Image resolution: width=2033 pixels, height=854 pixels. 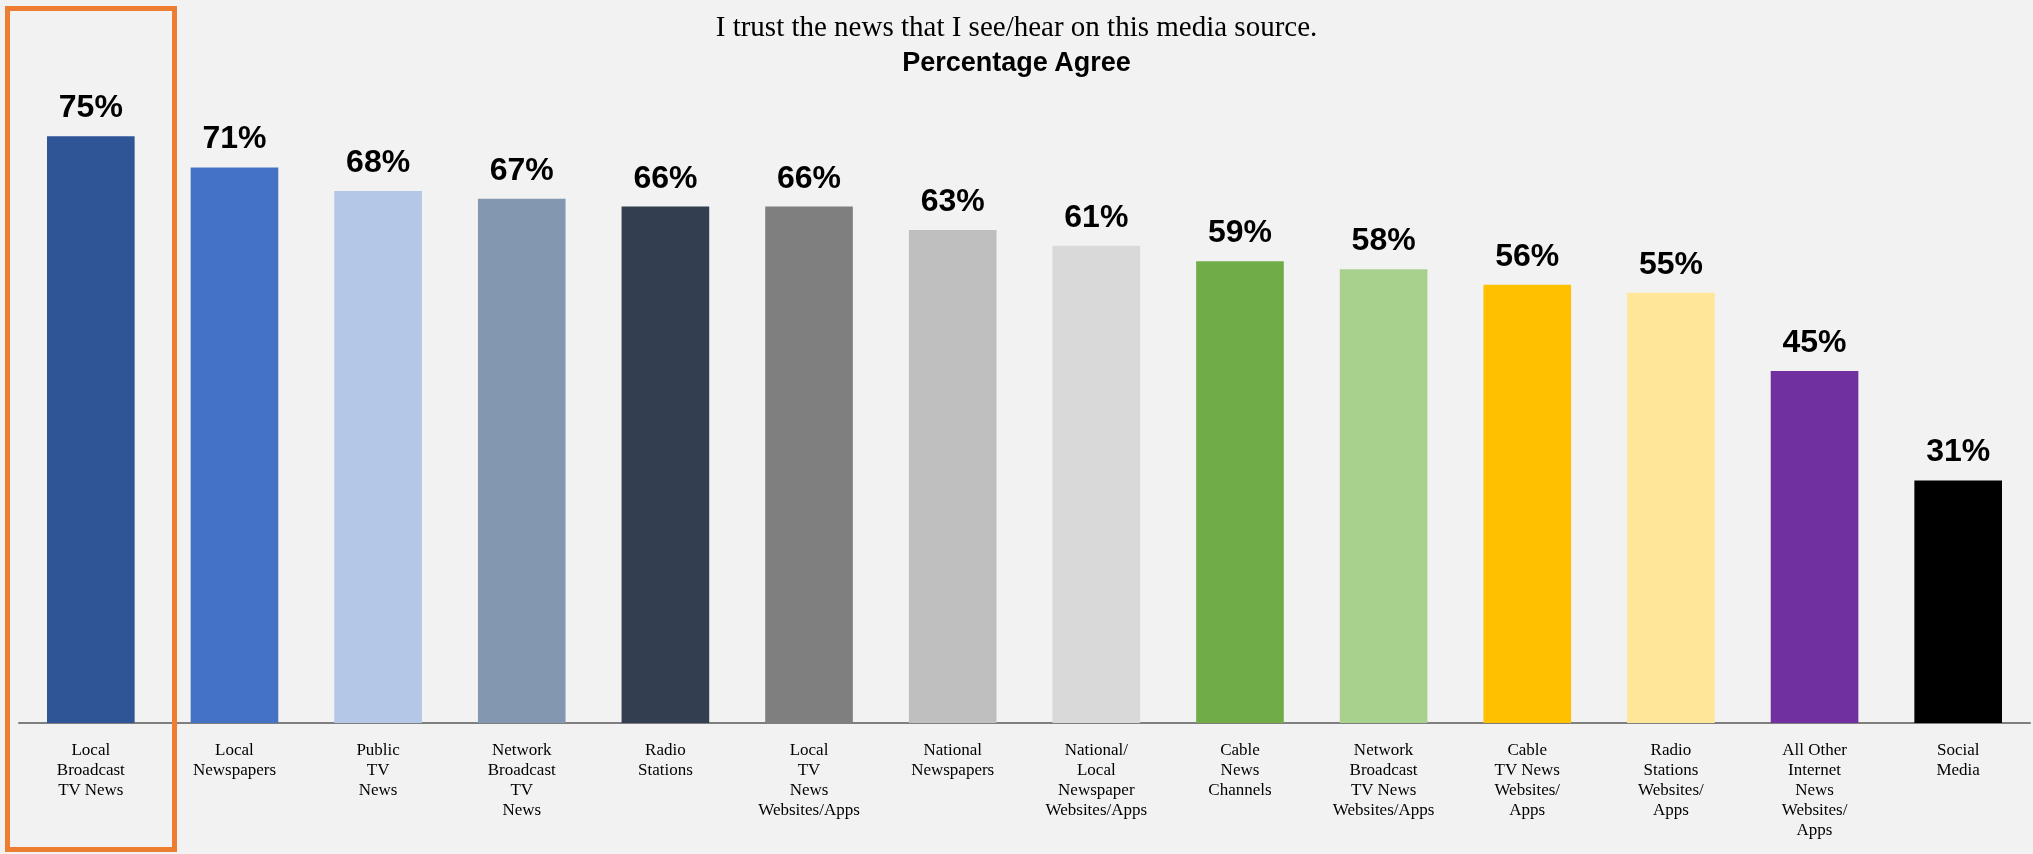 I want to click on chart-title: I trust the news that I see/hear on this media source., so click(x=1016, y=25).